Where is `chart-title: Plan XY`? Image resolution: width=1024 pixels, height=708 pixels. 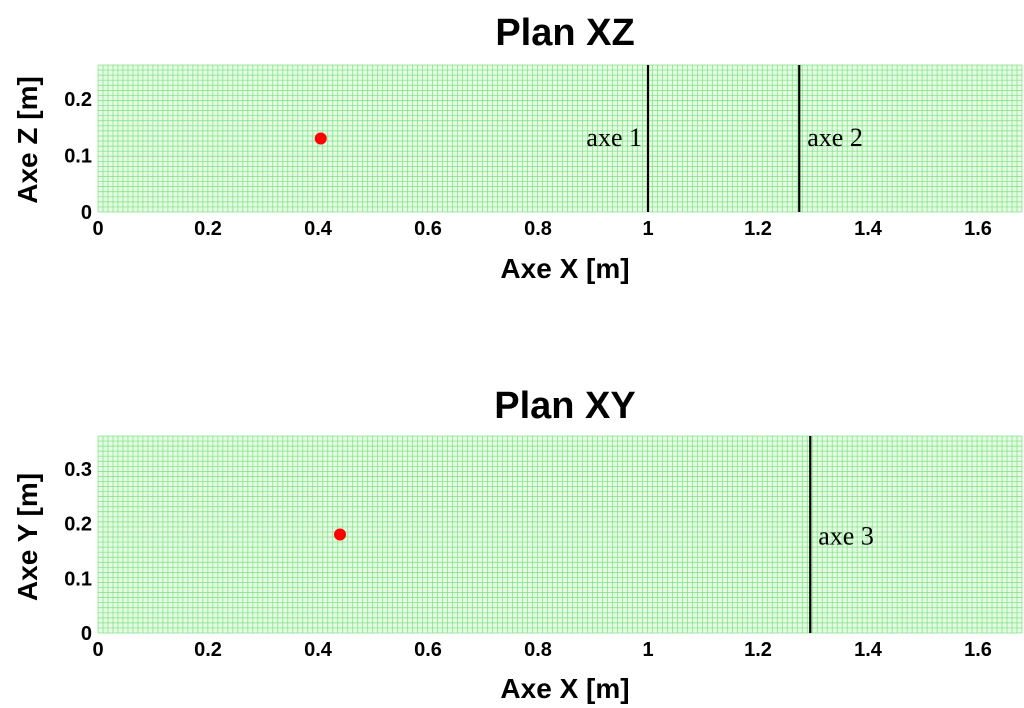
chart-title: Plan XY is located at coordinates (565, 406).